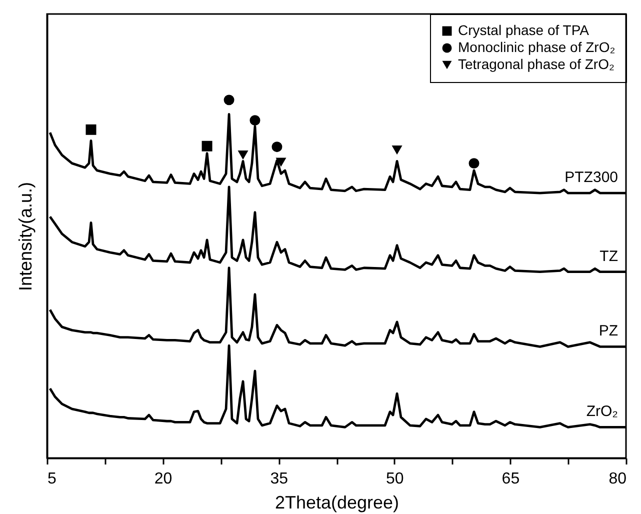  I want to click on legend-label: Tetragonal phase of ZrO₂, so click(536, 64).